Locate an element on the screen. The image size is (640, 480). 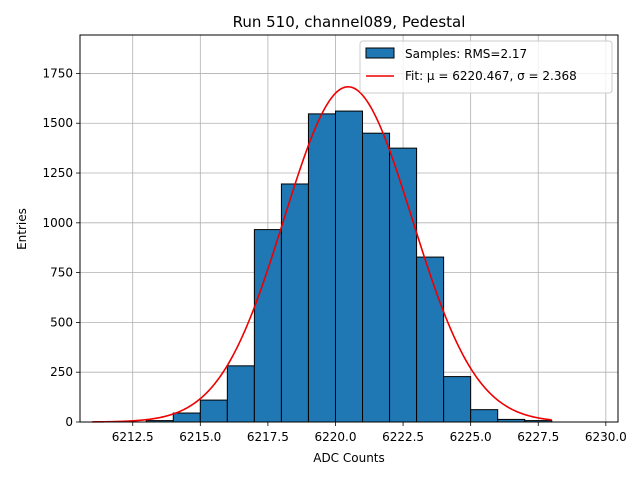
y-tick-label: 0 is located at coordinates (69, 422).